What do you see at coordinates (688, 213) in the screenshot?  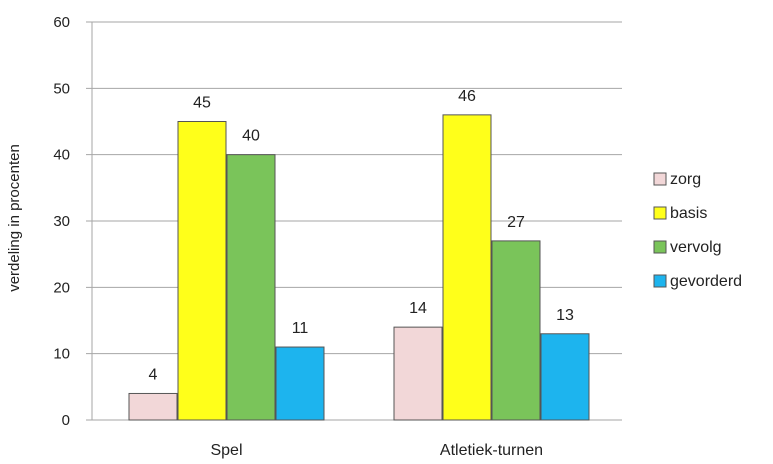 I see `legend-label: basis` at bounding box center [688, 213].